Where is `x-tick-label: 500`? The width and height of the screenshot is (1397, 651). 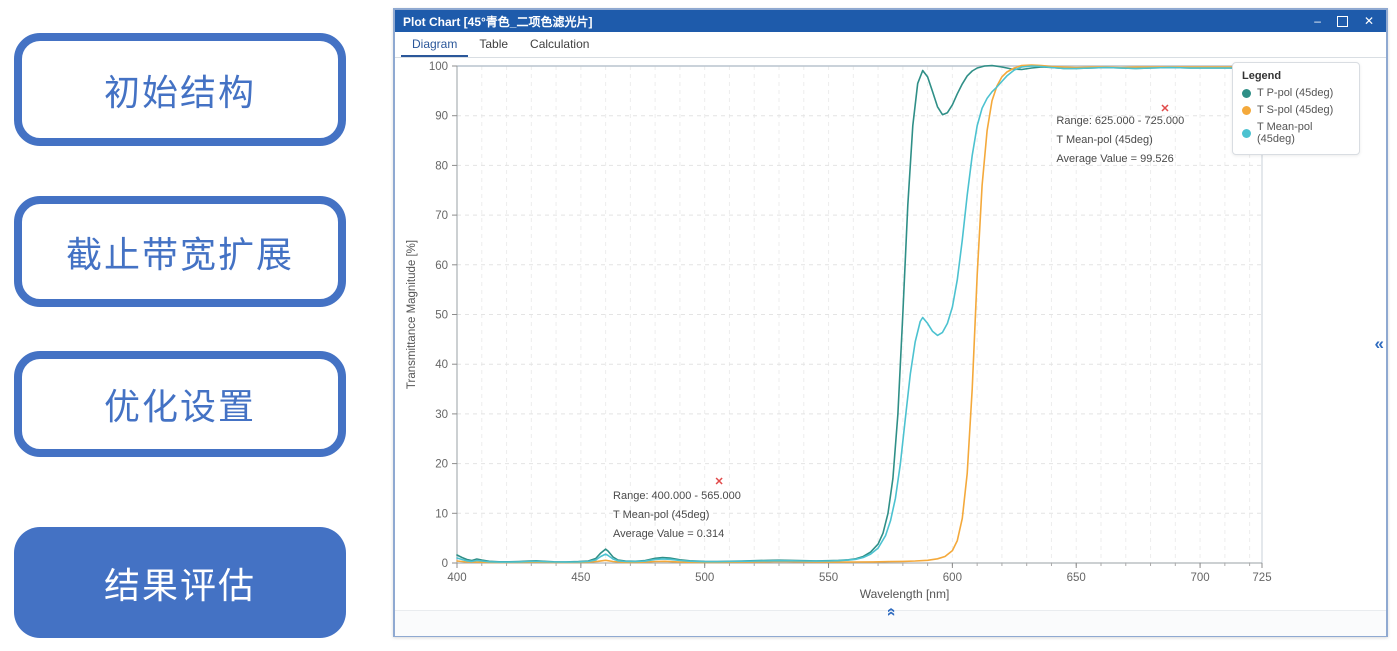 x-tick-label: 500 is located at coordinates (704, 578).